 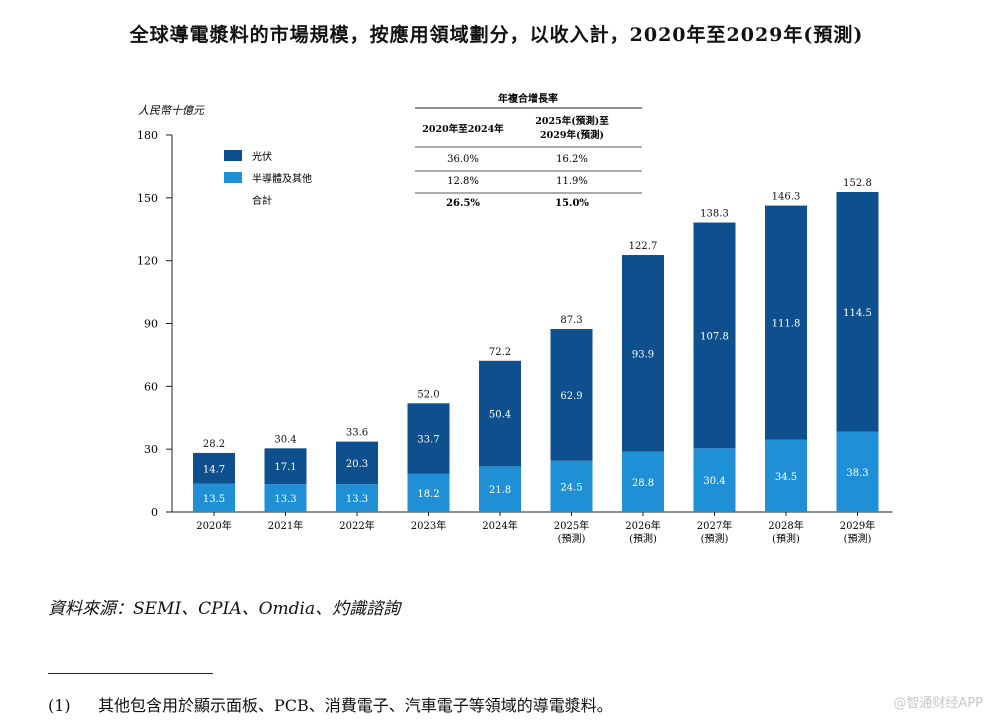 I want to click on cagr-value-2020-2024: 36.0%, so click(x=463, y=159).